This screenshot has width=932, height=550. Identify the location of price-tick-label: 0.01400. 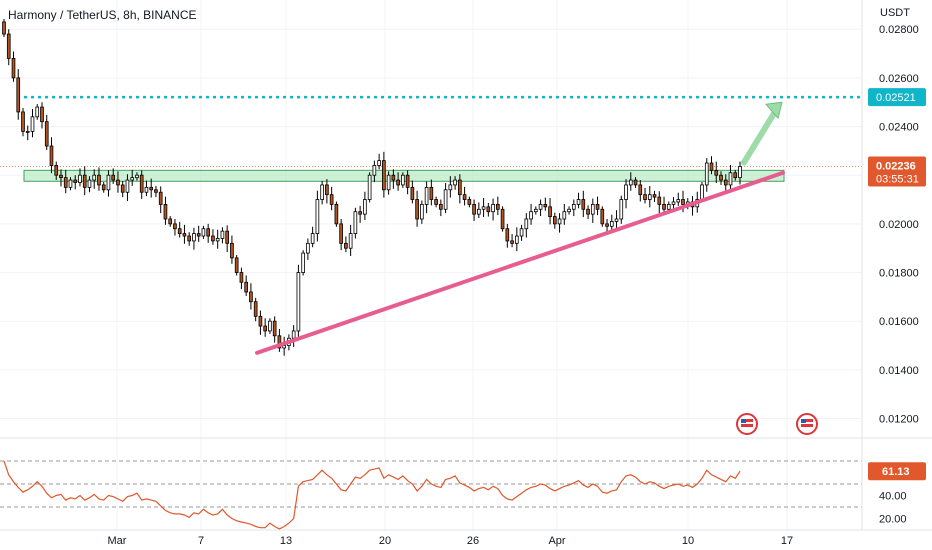
(899, 371).